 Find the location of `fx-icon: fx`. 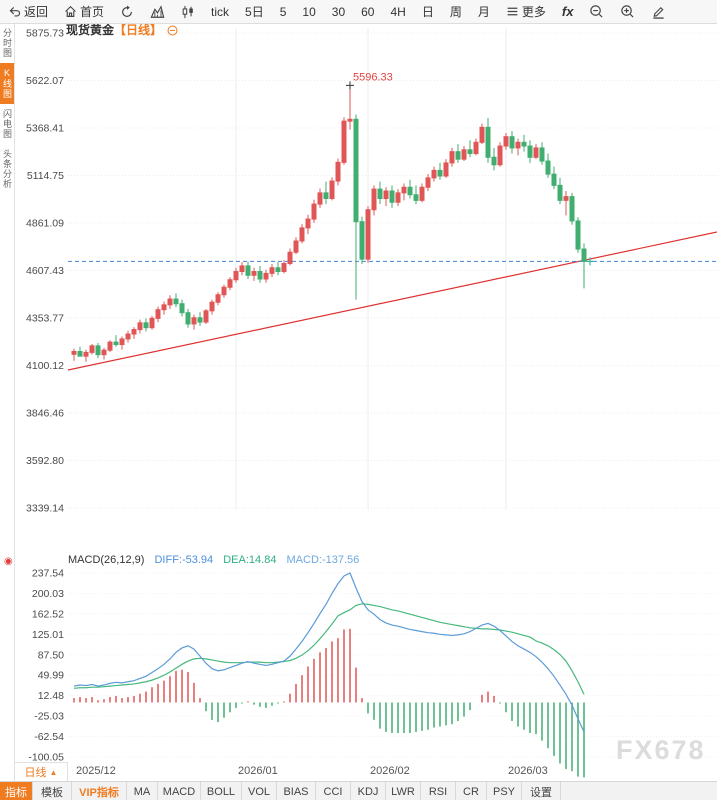

fx-icon: fx is located at coordinates (567, 11).